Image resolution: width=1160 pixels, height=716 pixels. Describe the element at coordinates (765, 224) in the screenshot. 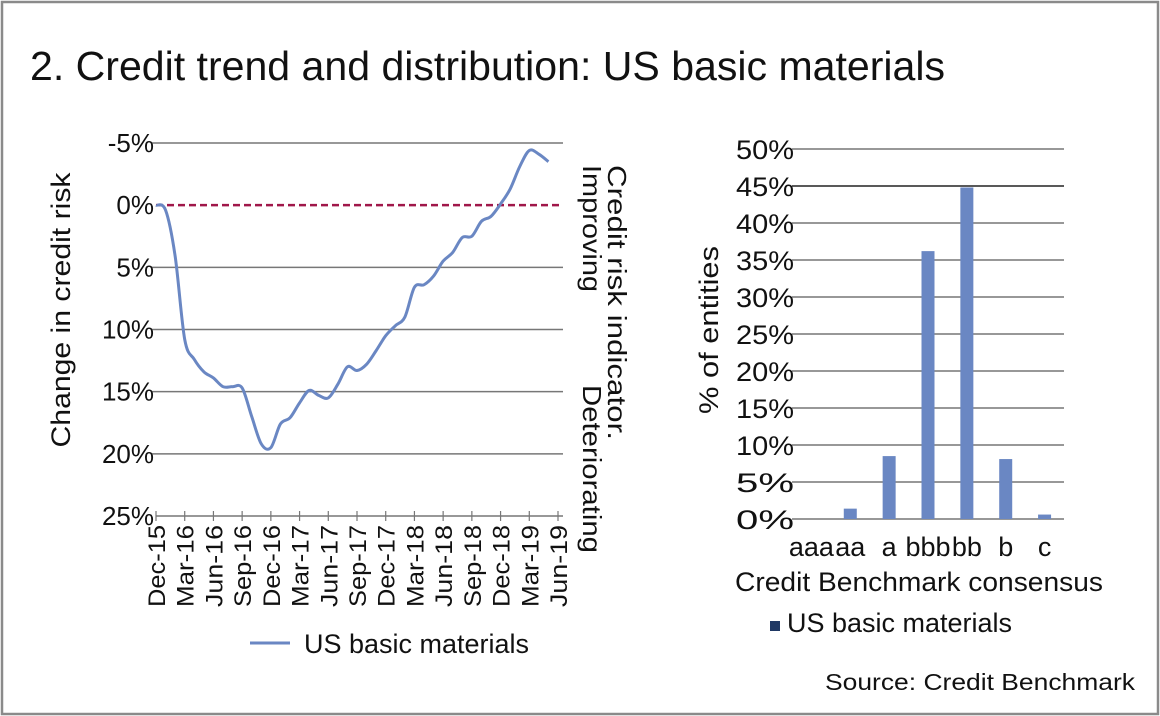

I see `y-tick-label: 40%` at that location.